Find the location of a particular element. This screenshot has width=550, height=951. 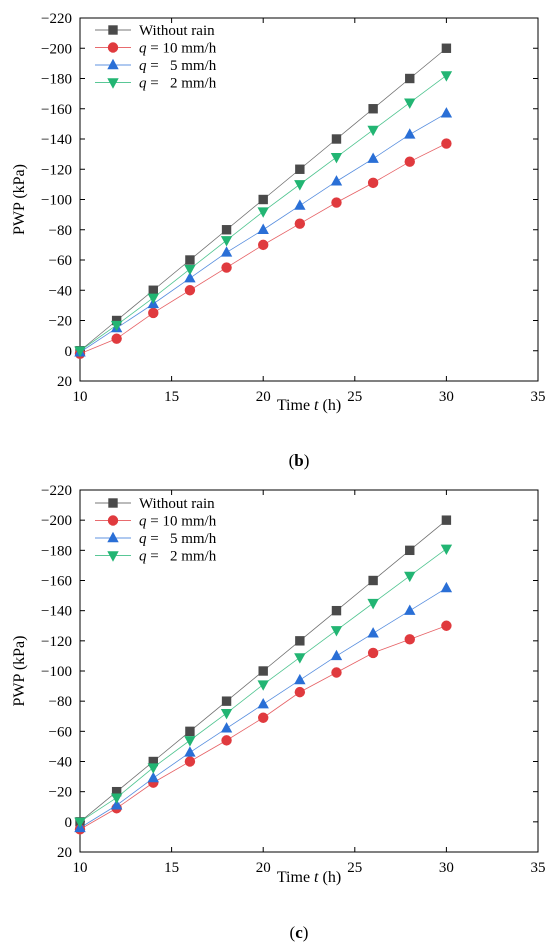

legend-text: = 5 mm/h is located at coordinates (182, 539).